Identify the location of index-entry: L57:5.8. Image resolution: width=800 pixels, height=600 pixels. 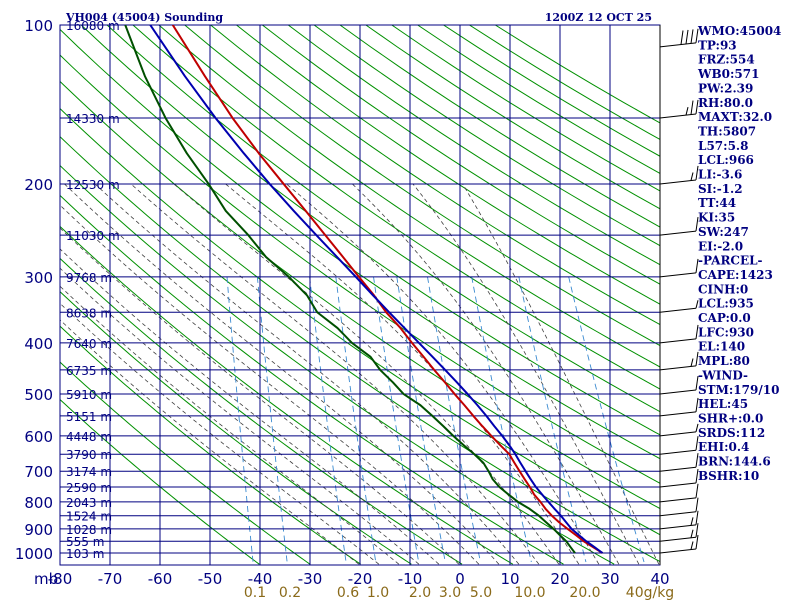
(723, 146).